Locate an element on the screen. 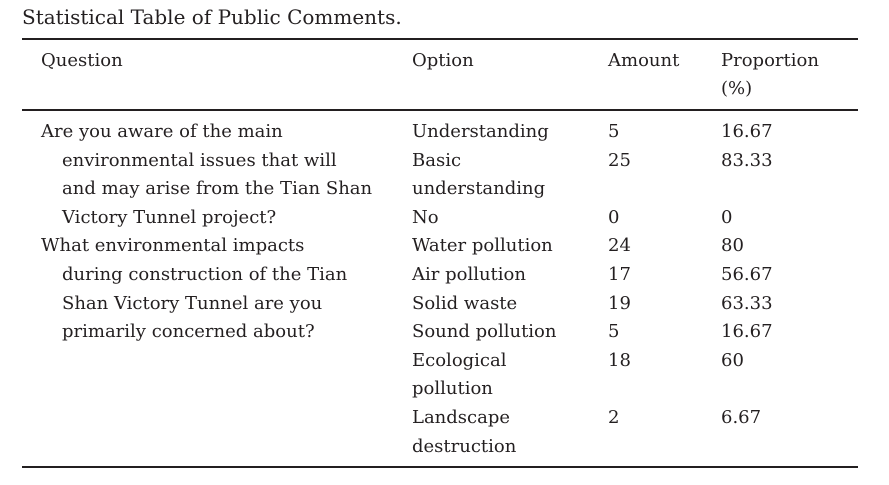 The height and width of the screenshot is (485, 889). option-cell: Water pollution is located at coordinates (482, 246).